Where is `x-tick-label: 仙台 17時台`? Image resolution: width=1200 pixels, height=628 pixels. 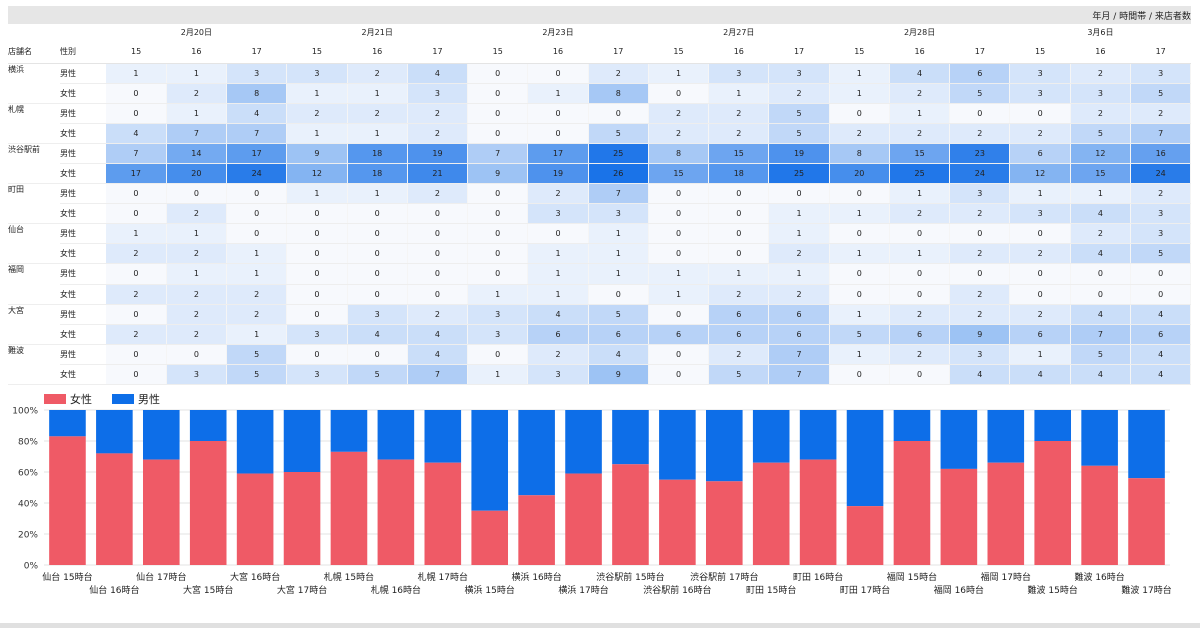 x-tick-label: 仙台 17時台 is located at coordinates (161, 577).